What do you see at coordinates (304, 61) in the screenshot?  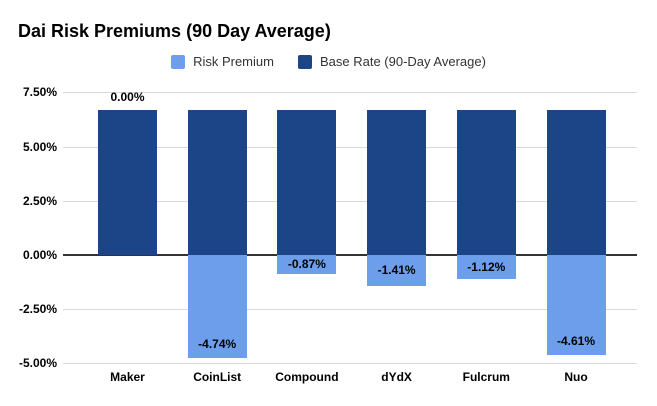 I see `base-rate-swatch-icon` at bounding box center [304, 61].